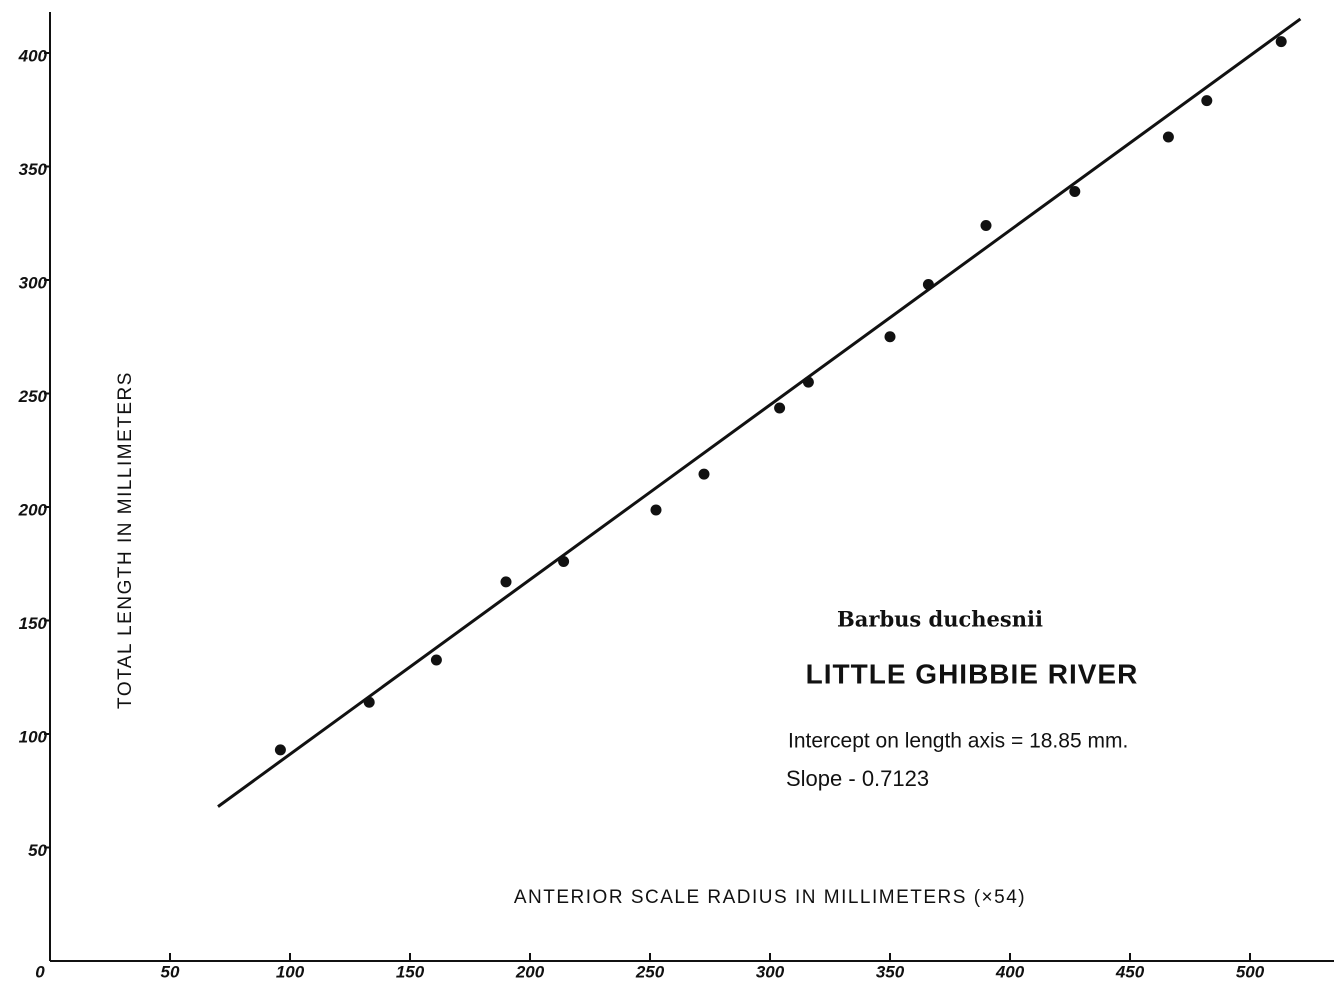 The height and width of the screenshot is (985, 1337). What do you see at coordinates (33, 623) in the screenshot?
I see `y-tick-label: 150` at bounding box center [33, 623].